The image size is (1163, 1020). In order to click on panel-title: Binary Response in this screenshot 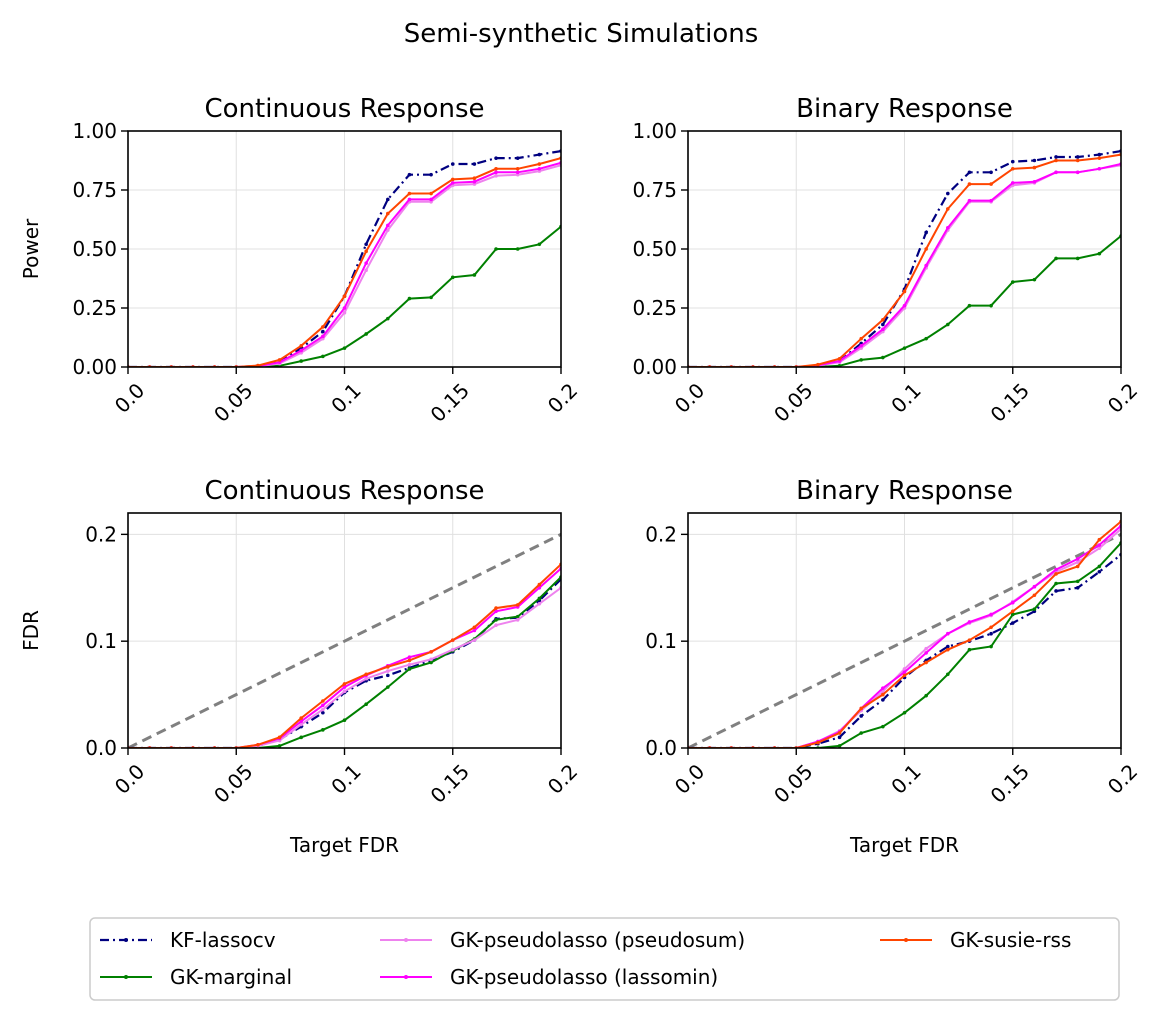, I will do `click(904, 491)`.